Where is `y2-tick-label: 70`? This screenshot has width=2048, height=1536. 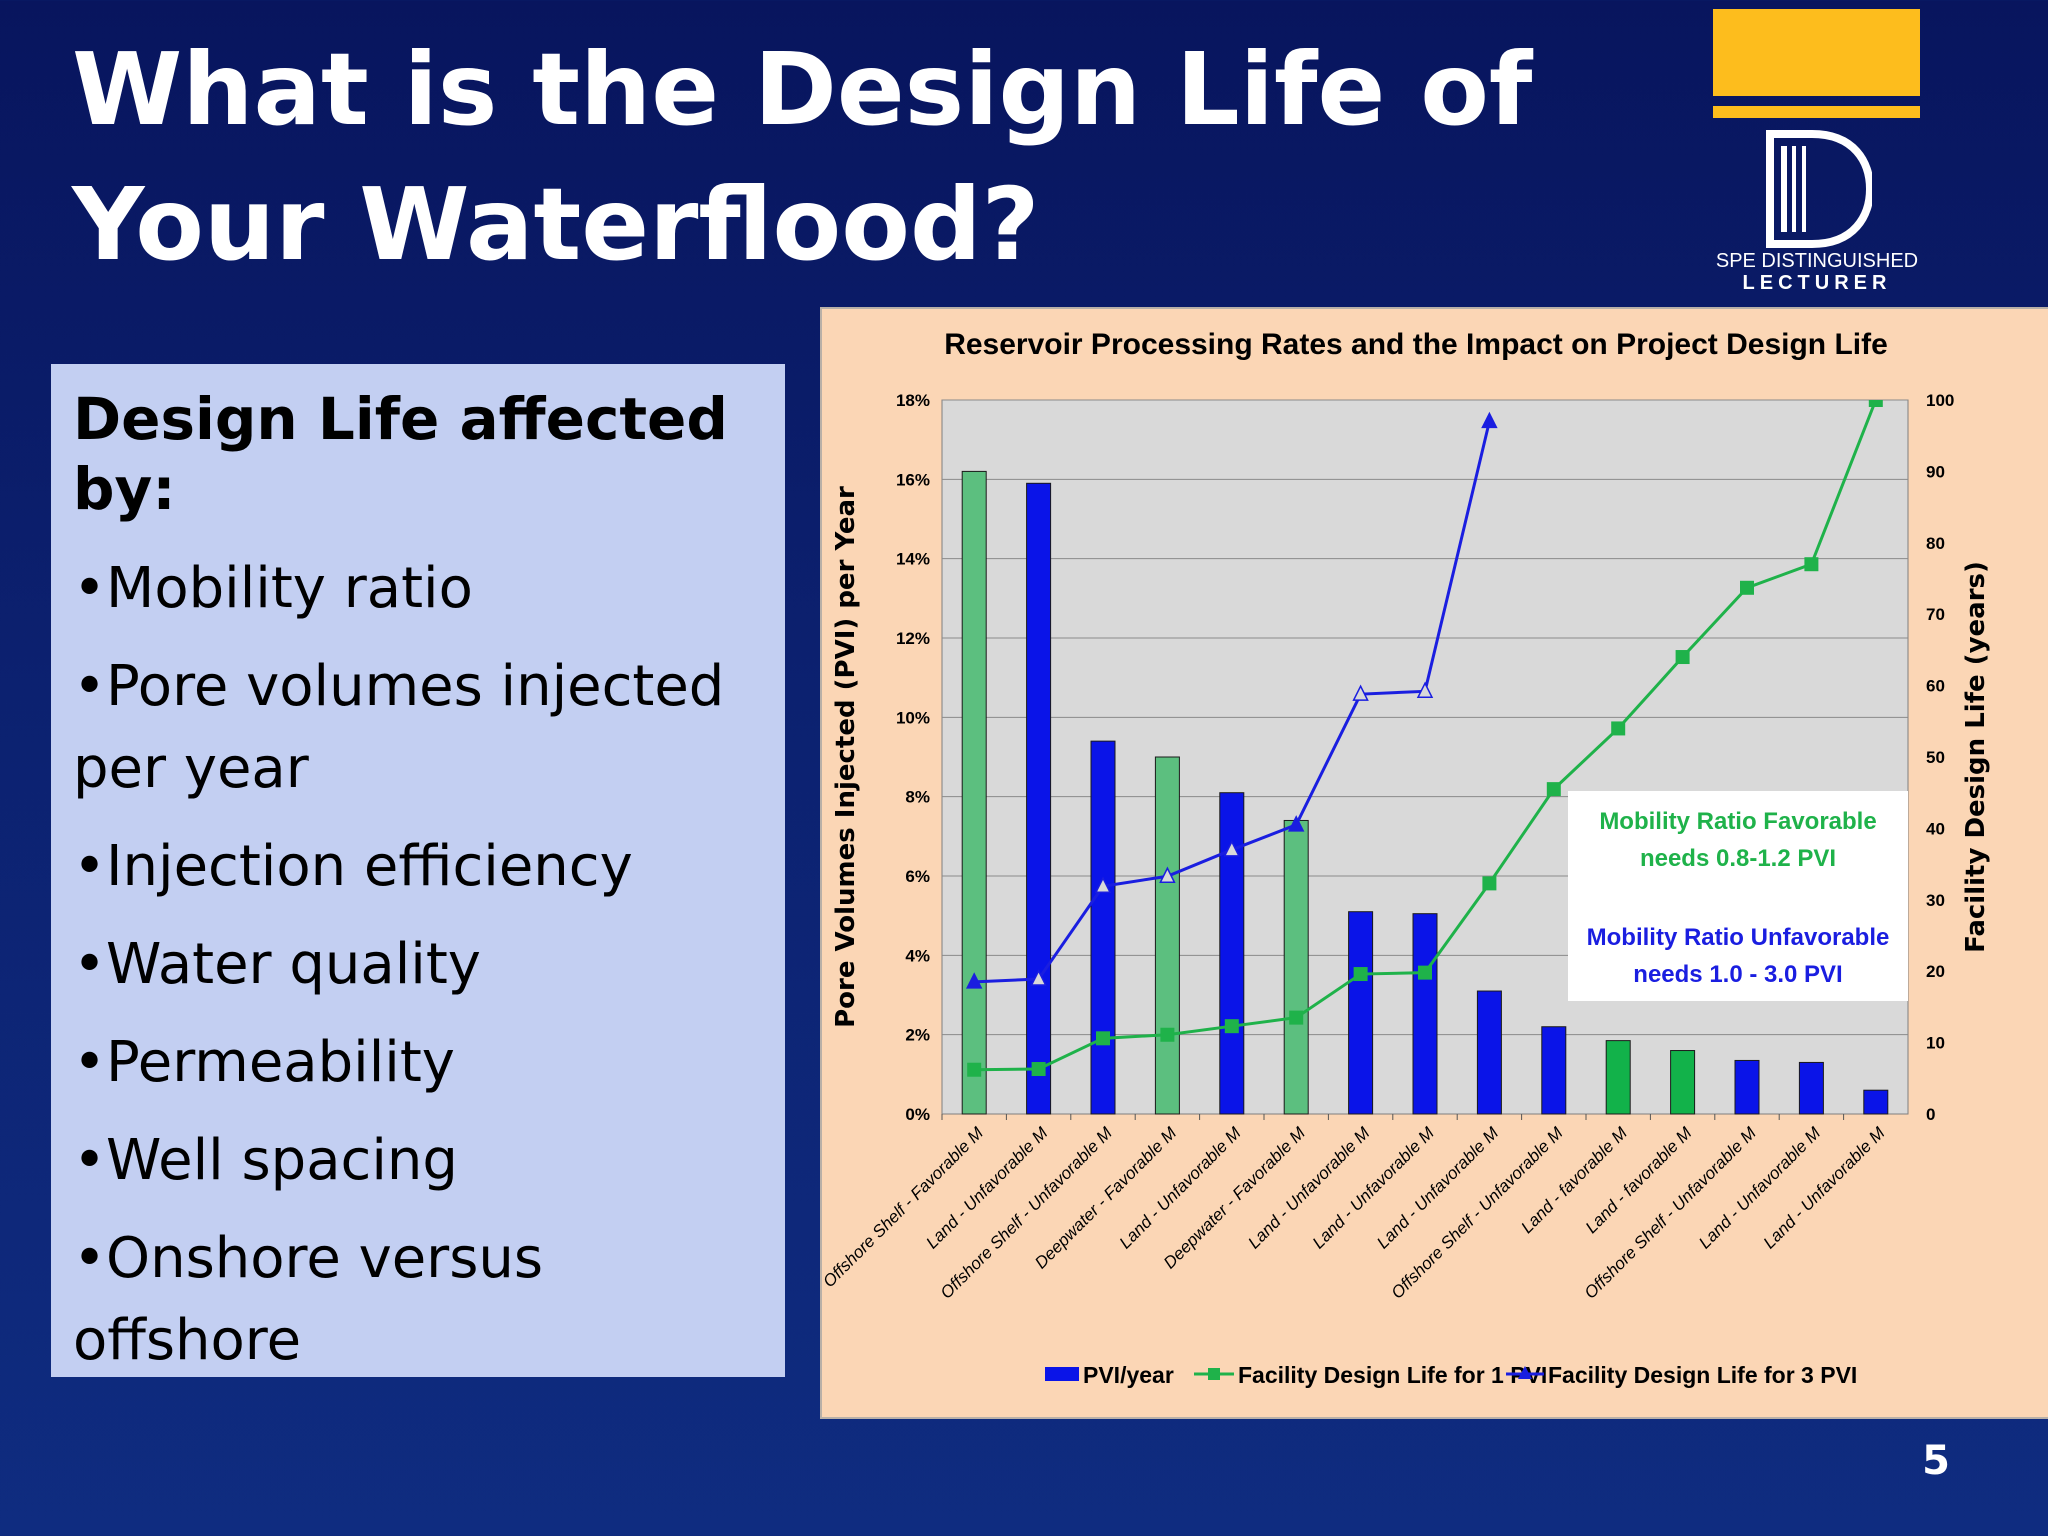 y2-tick-label: 70 is located at coordinates (1935, 614).